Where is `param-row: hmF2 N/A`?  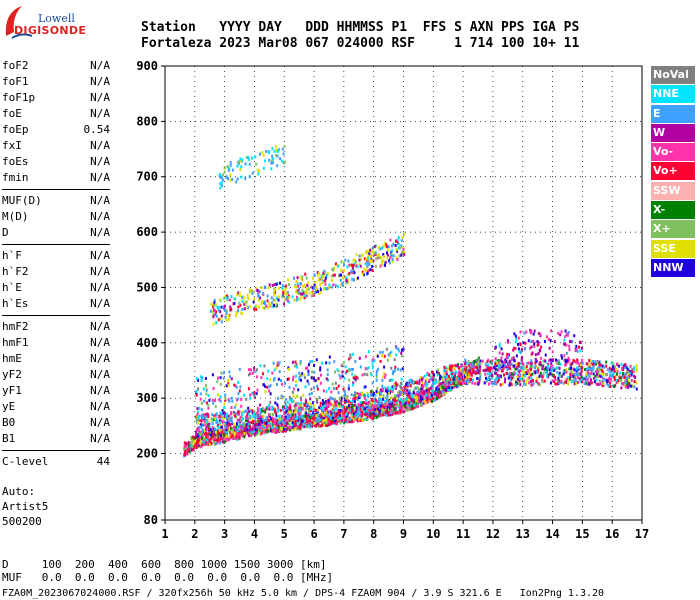 param-row: hmF2 N/A is located at coordinates (56, 327).